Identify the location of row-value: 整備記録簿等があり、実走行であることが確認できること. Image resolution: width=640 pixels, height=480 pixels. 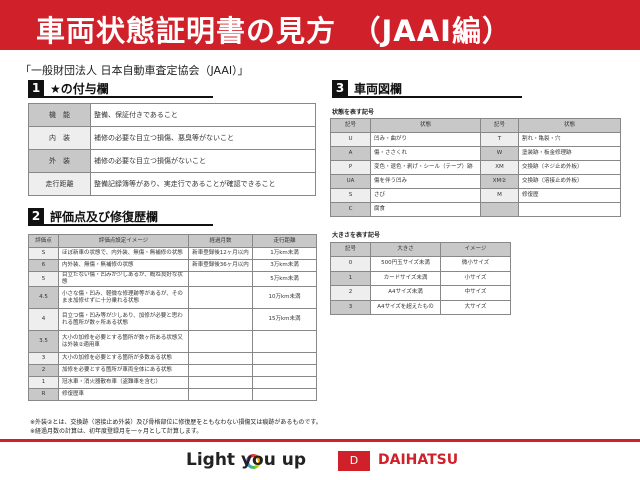
(203, 184).